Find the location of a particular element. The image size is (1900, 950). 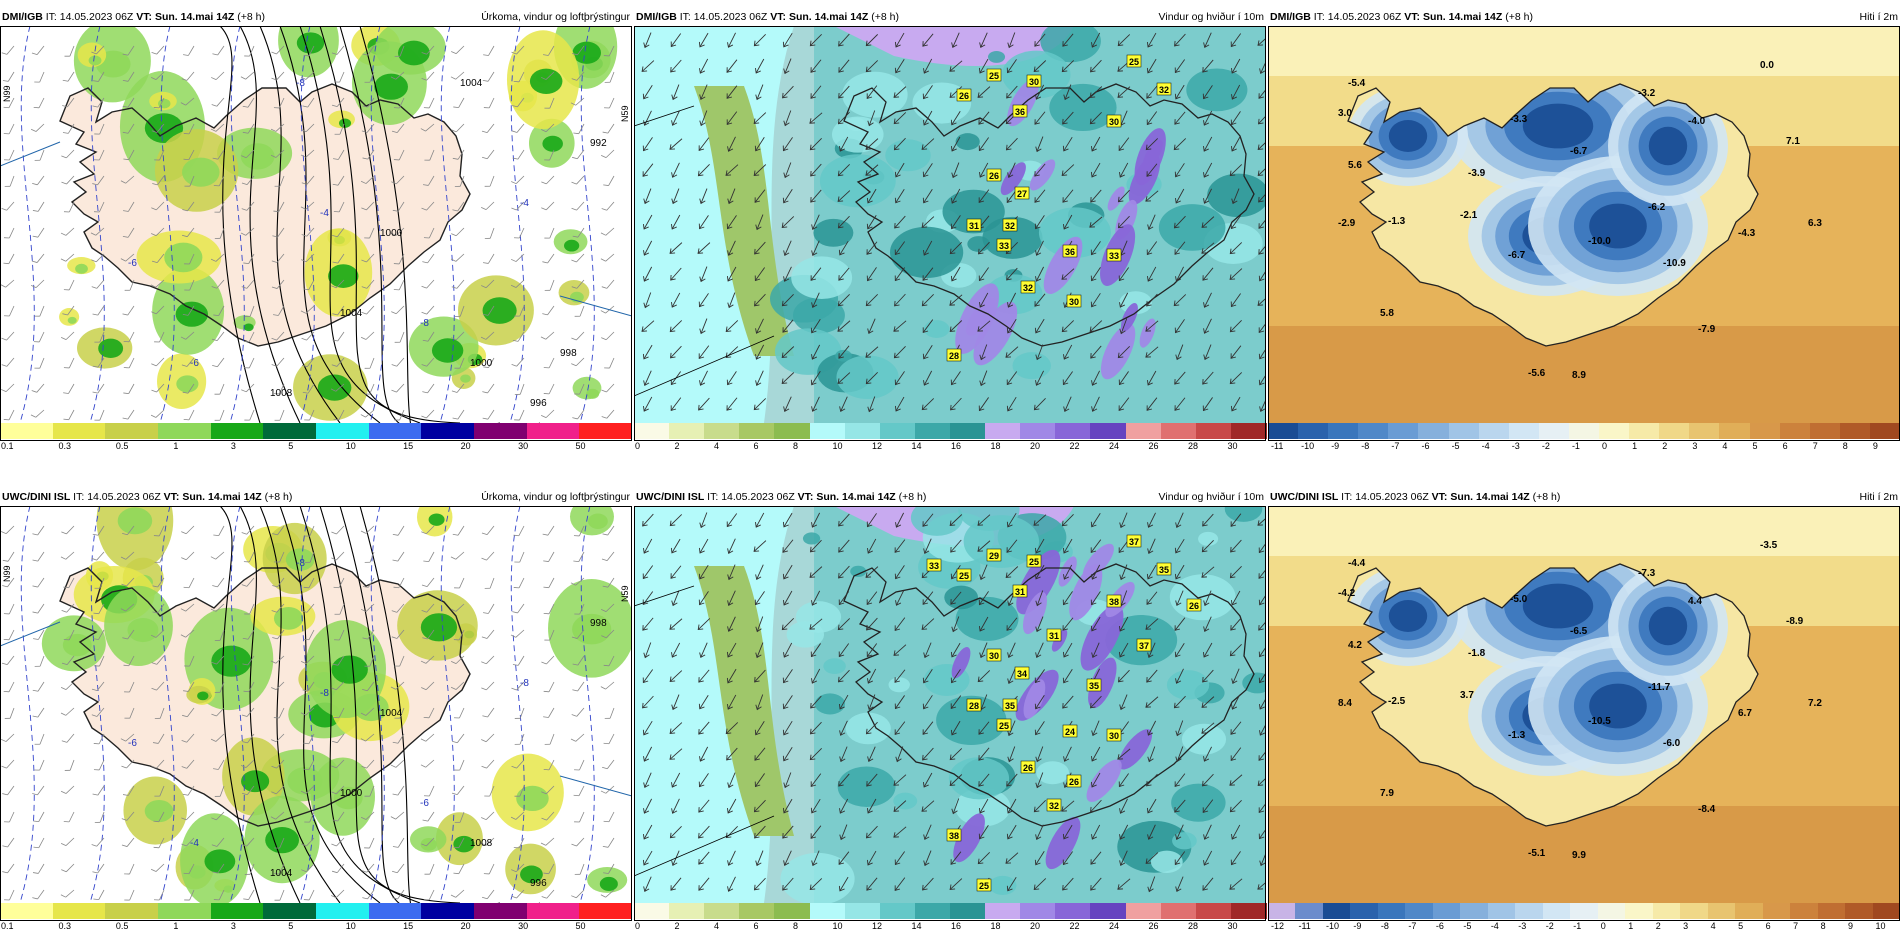

scale-tick-label: 12 is located at coordinates (877, 926).